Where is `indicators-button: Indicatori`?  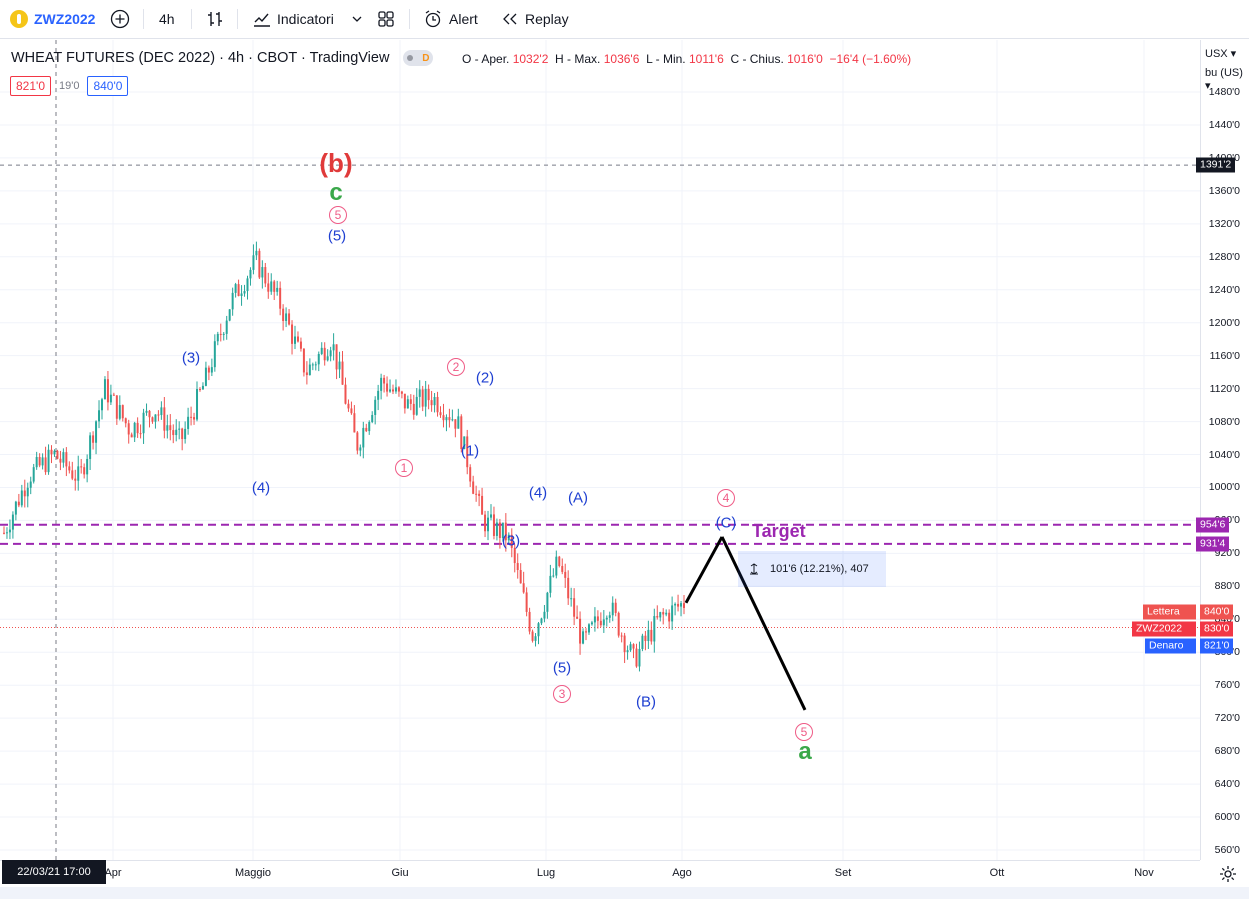
indicators-button: Indicatori is located at coordinates (293, 19).